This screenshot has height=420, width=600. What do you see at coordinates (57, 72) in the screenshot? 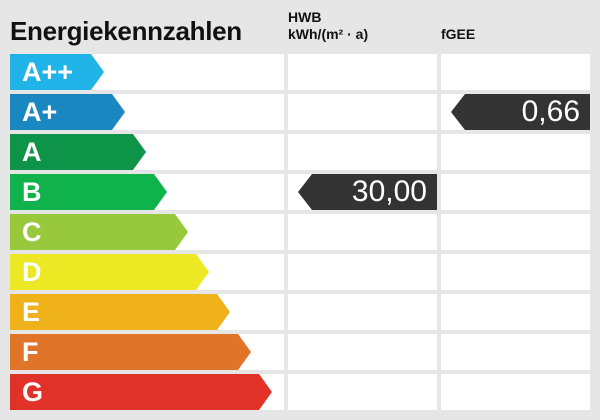
I see `class-arrow-A++: A++` at bounding box center [57, 72].